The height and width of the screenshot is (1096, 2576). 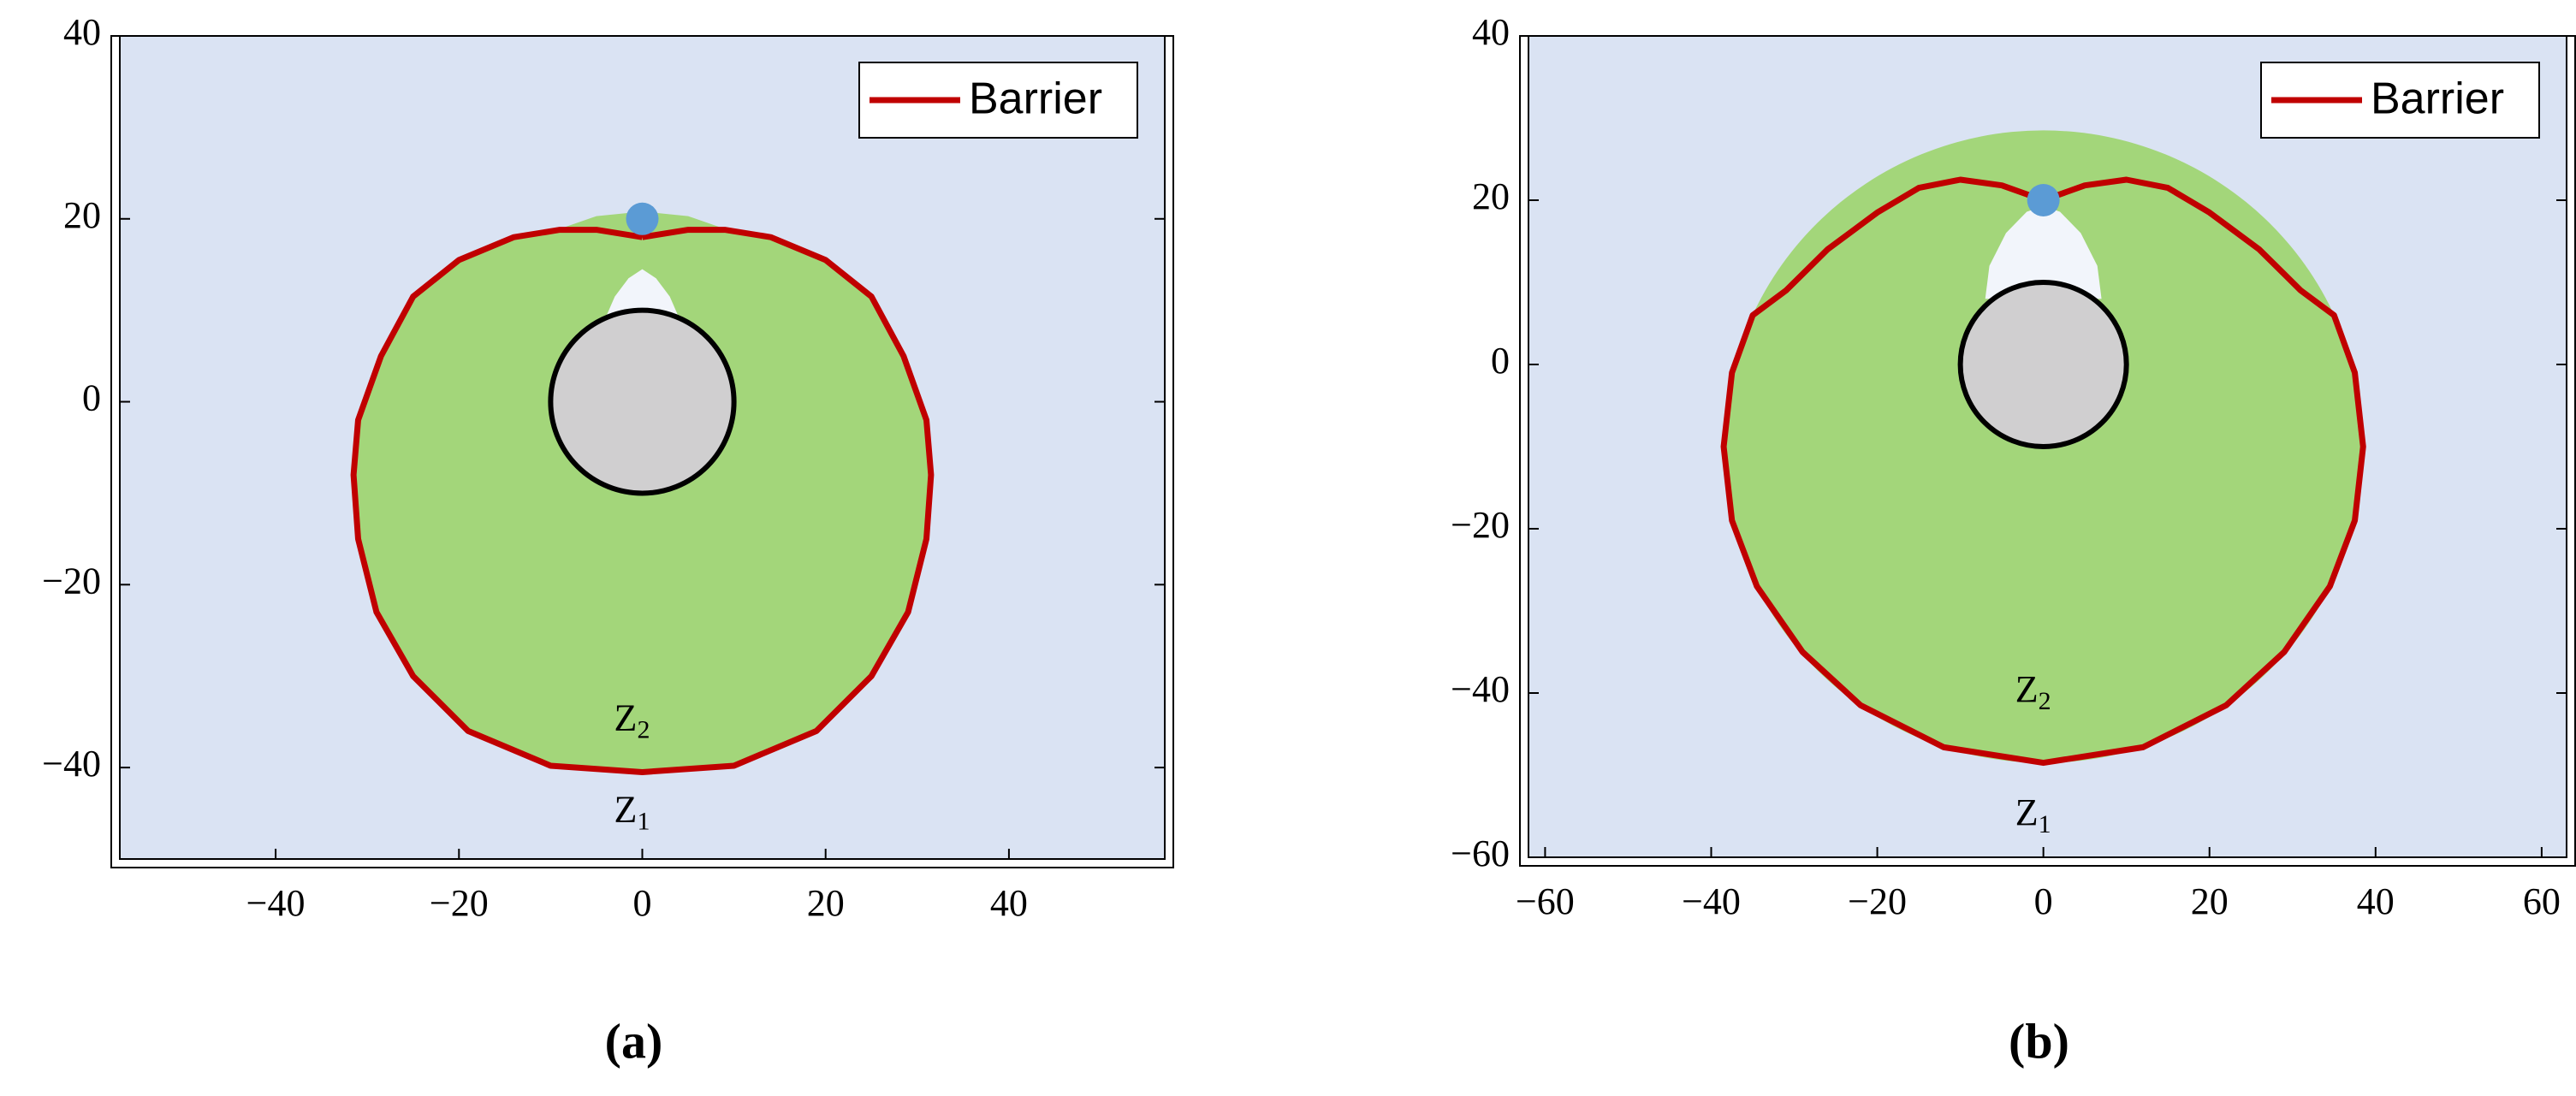 What do you see at coordinates (2039, 1041) in the screenshot?
I see `panel-label: (b)` at bounding box center [2039, 1041].